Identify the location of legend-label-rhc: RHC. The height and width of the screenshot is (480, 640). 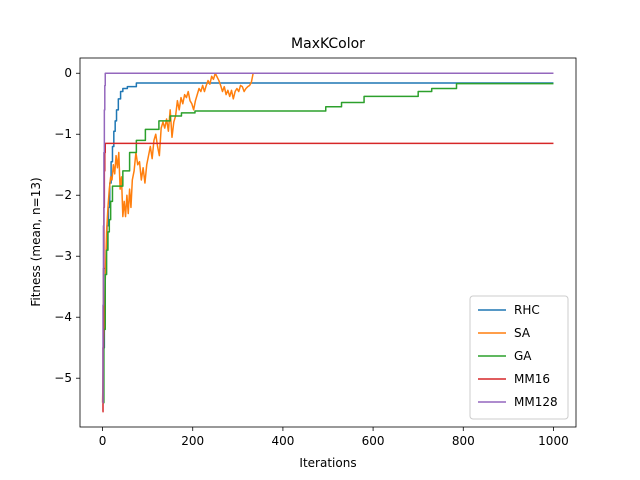
(527, 310).